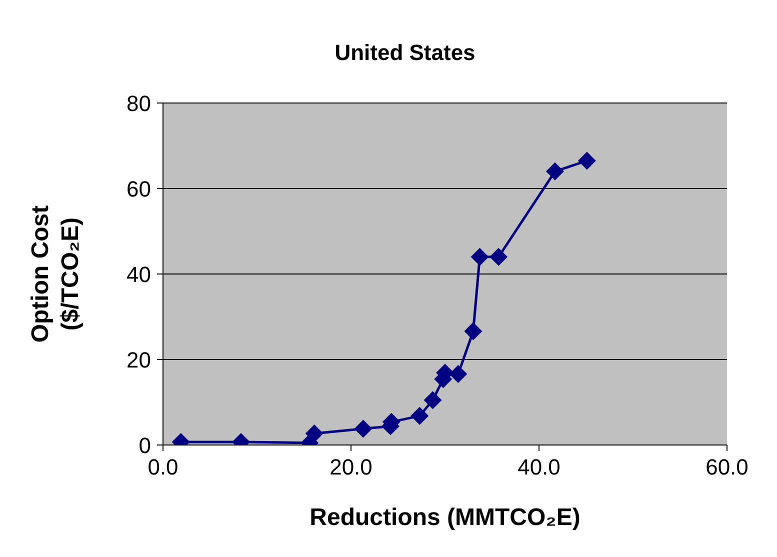 The height and width of the screenshot is (557, 777). I want to click on x-tick-label: 20.0, so click(351, 467).